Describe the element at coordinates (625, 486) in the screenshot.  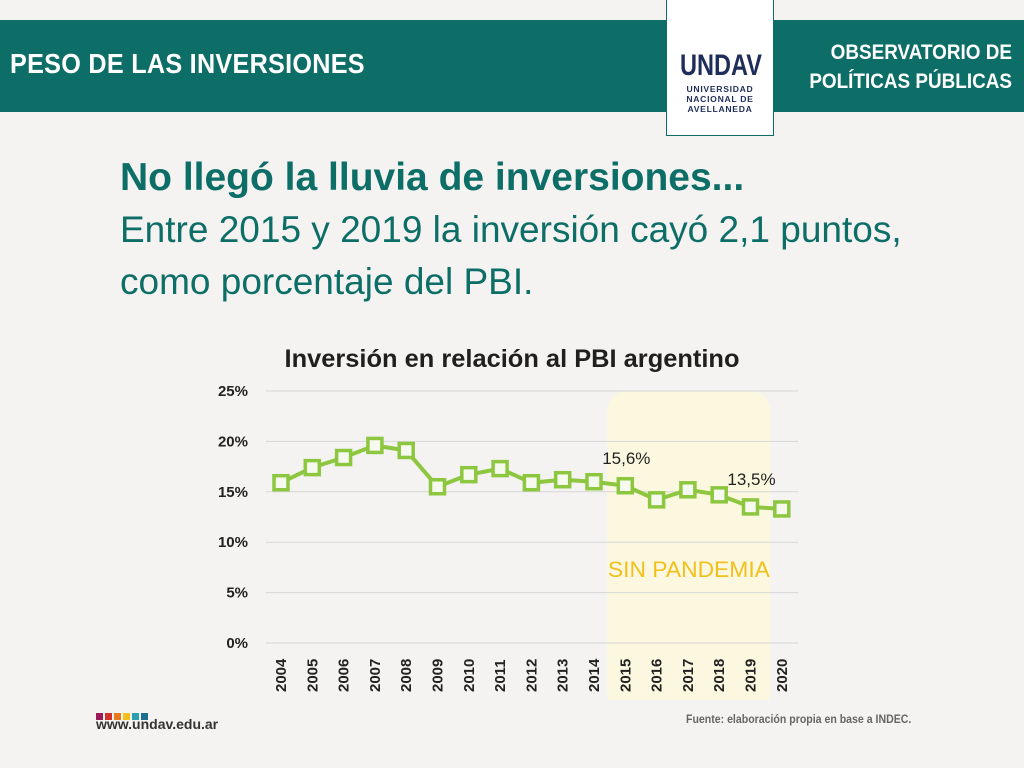
I see `data-point-2015` at that location.